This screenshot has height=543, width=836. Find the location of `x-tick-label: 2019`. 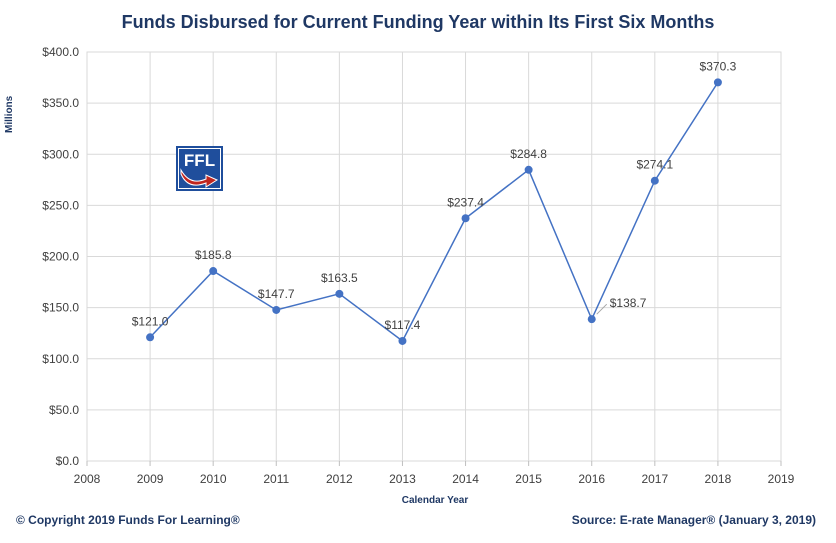

x-tick-label: 2019 is located at coordinates (781, 479).